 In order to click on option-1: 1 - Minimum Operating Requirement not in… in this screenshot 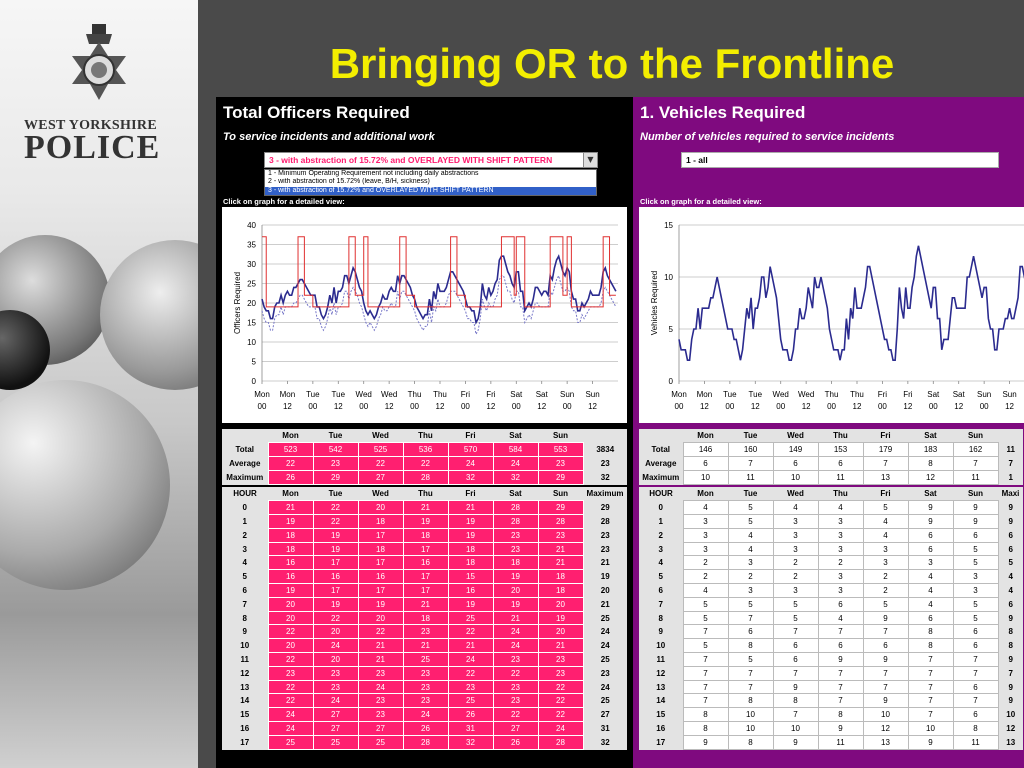, I will do `click(373, 173)`.